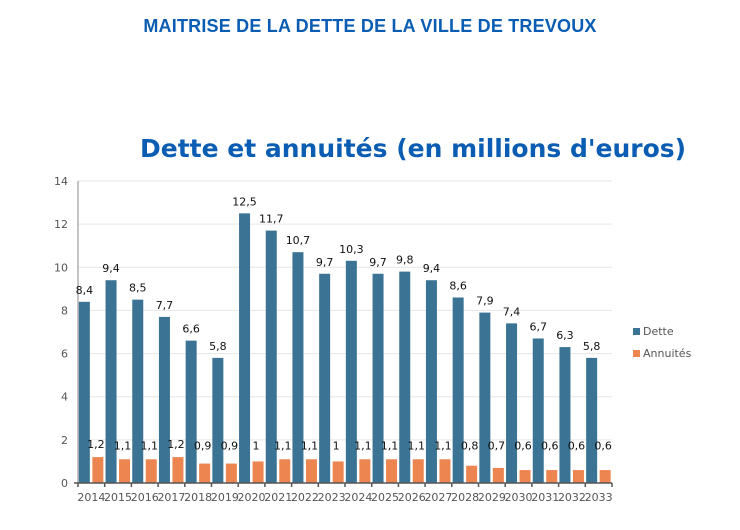 Image resolution: width=740 pixels, height=530 pixels. I want to click on legend-label-annuites: Annuités, so click(667, 353).